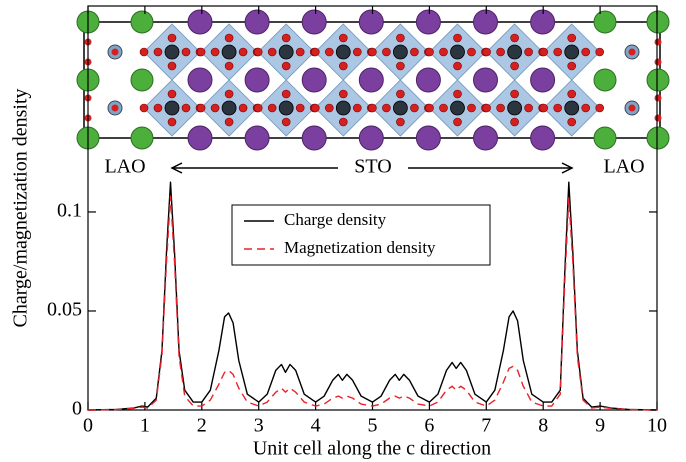 This screenshot has height=462, width=686. I want to click on y-tick-label: 0.1, so click(69, 211).